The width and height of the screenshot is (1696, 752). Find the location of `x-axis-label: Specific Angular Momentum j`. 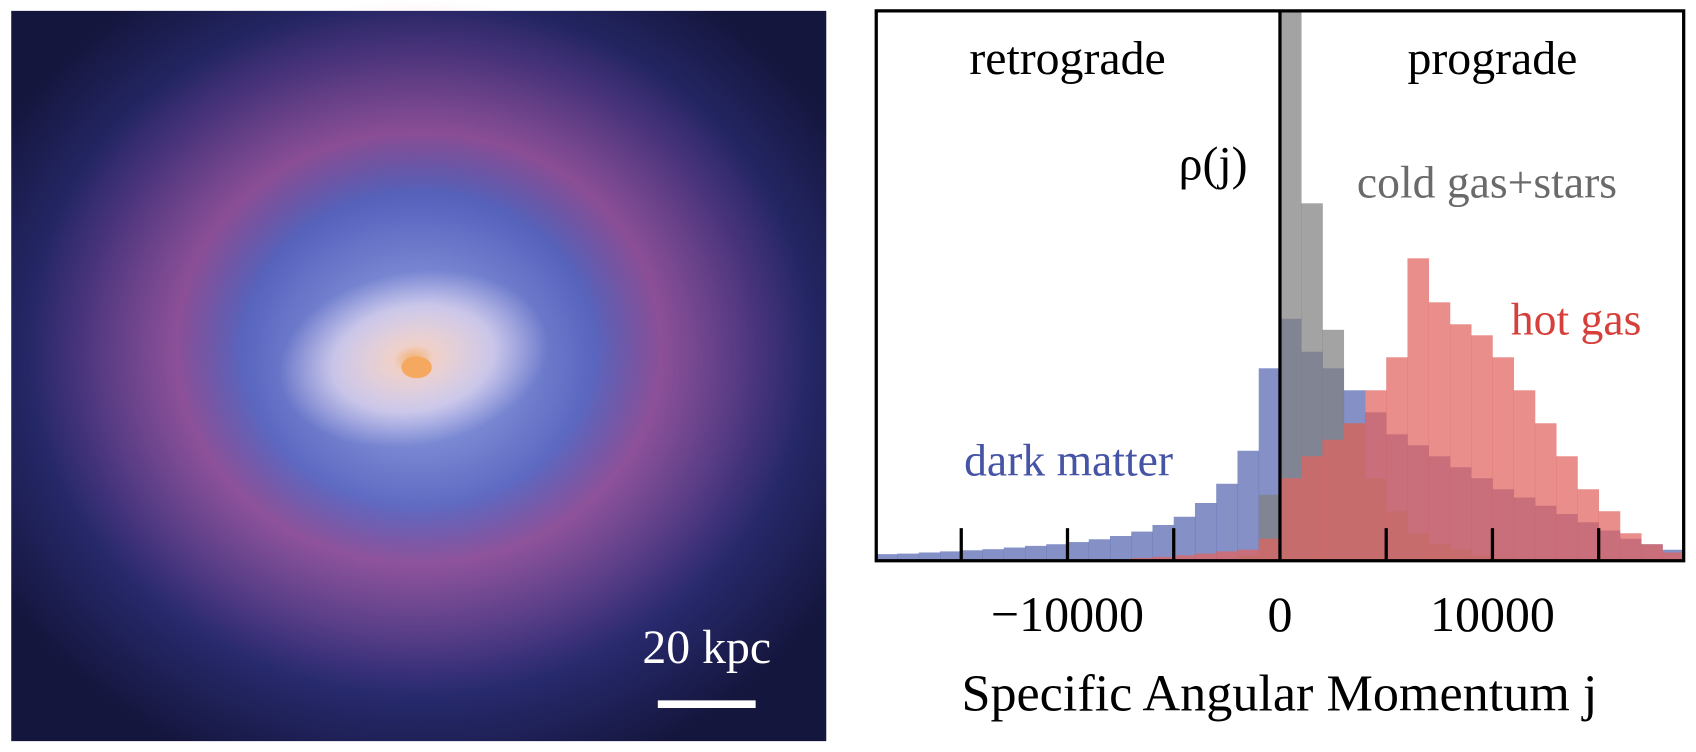

x-axis-label: Specific Angular Momentum j is located at coordinates (1279, 694).